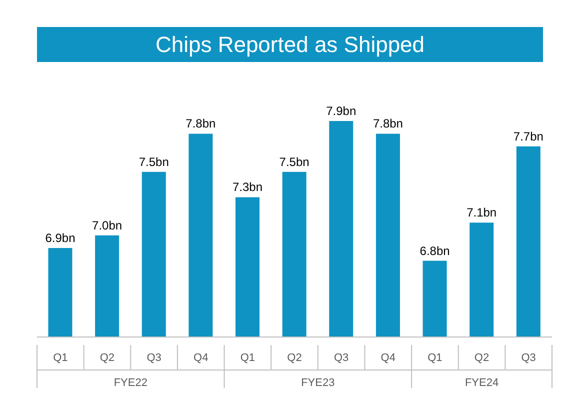 This screenshot has width=566, height=396. Describe the element at coordinates (435, 251) in the screenshot. I see `data-label: 6.8bn` at that location.